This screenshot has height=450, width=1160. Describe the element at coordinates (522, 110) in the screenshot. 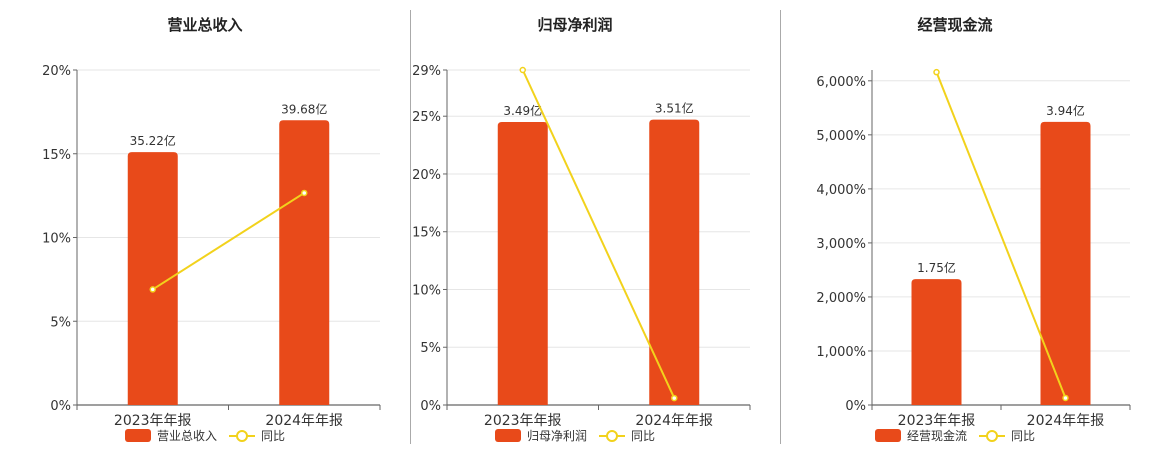

I see `bar-value-label: 3.49亿` at that location.